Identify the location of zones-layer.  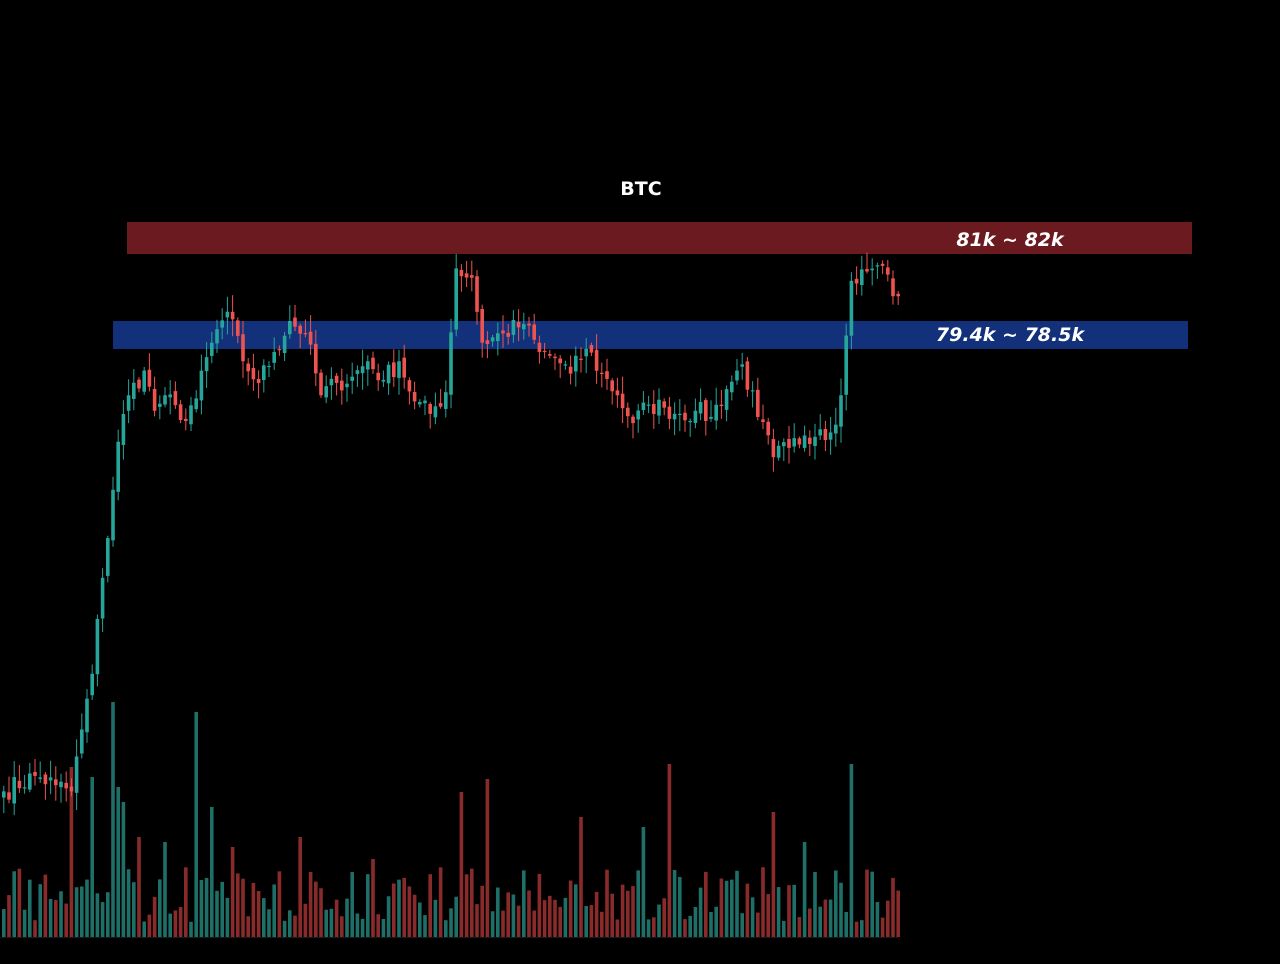
(652, 285).